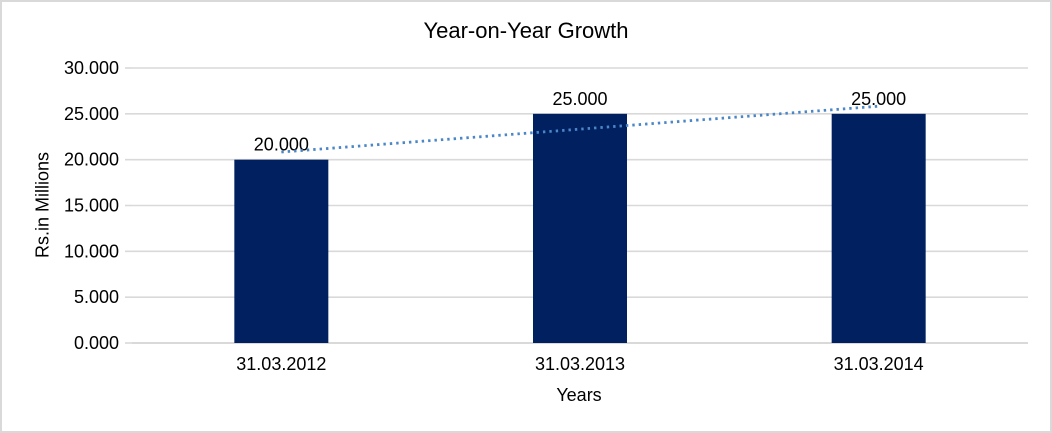  Describe the element at coordinates (91, 251) in the screenshot. I see `y-tick-label: 10.000` at that location.